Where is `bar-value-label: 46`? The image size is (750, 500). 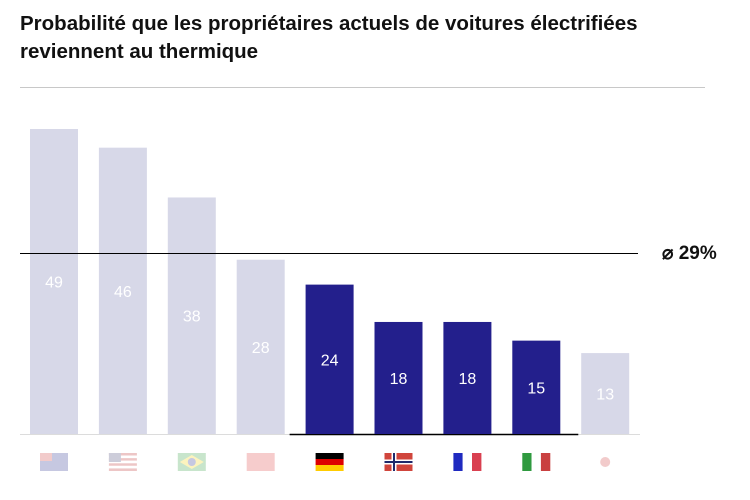 bar-value-label: 46 is located at coordinates (123, 292).